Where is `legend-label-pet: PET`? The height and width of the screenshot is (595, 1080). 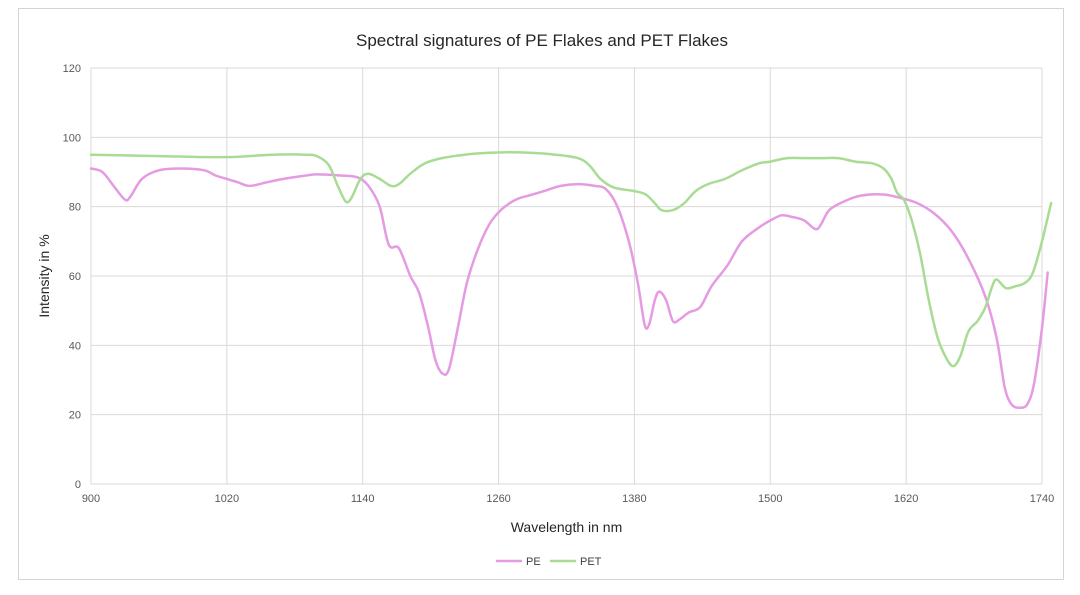 legend-label-pet: PET is located at coordinates (591, 562).